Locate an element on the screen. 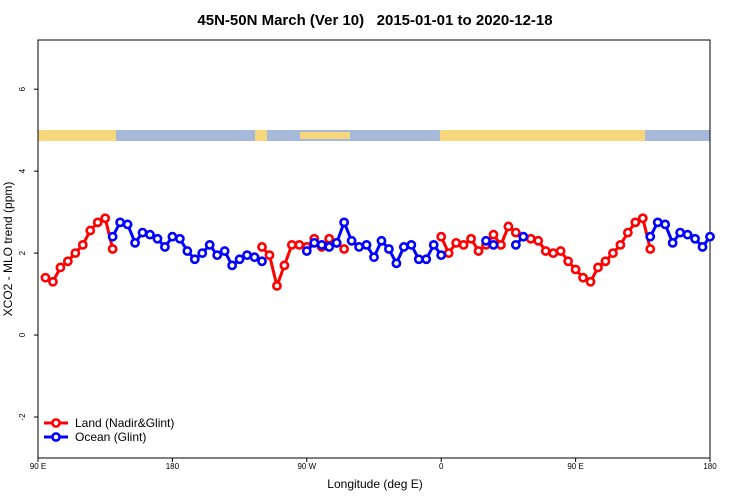 This screenshot has width=750, height=500. x-tick-label: 90 E is located at coordinates (575, 466).